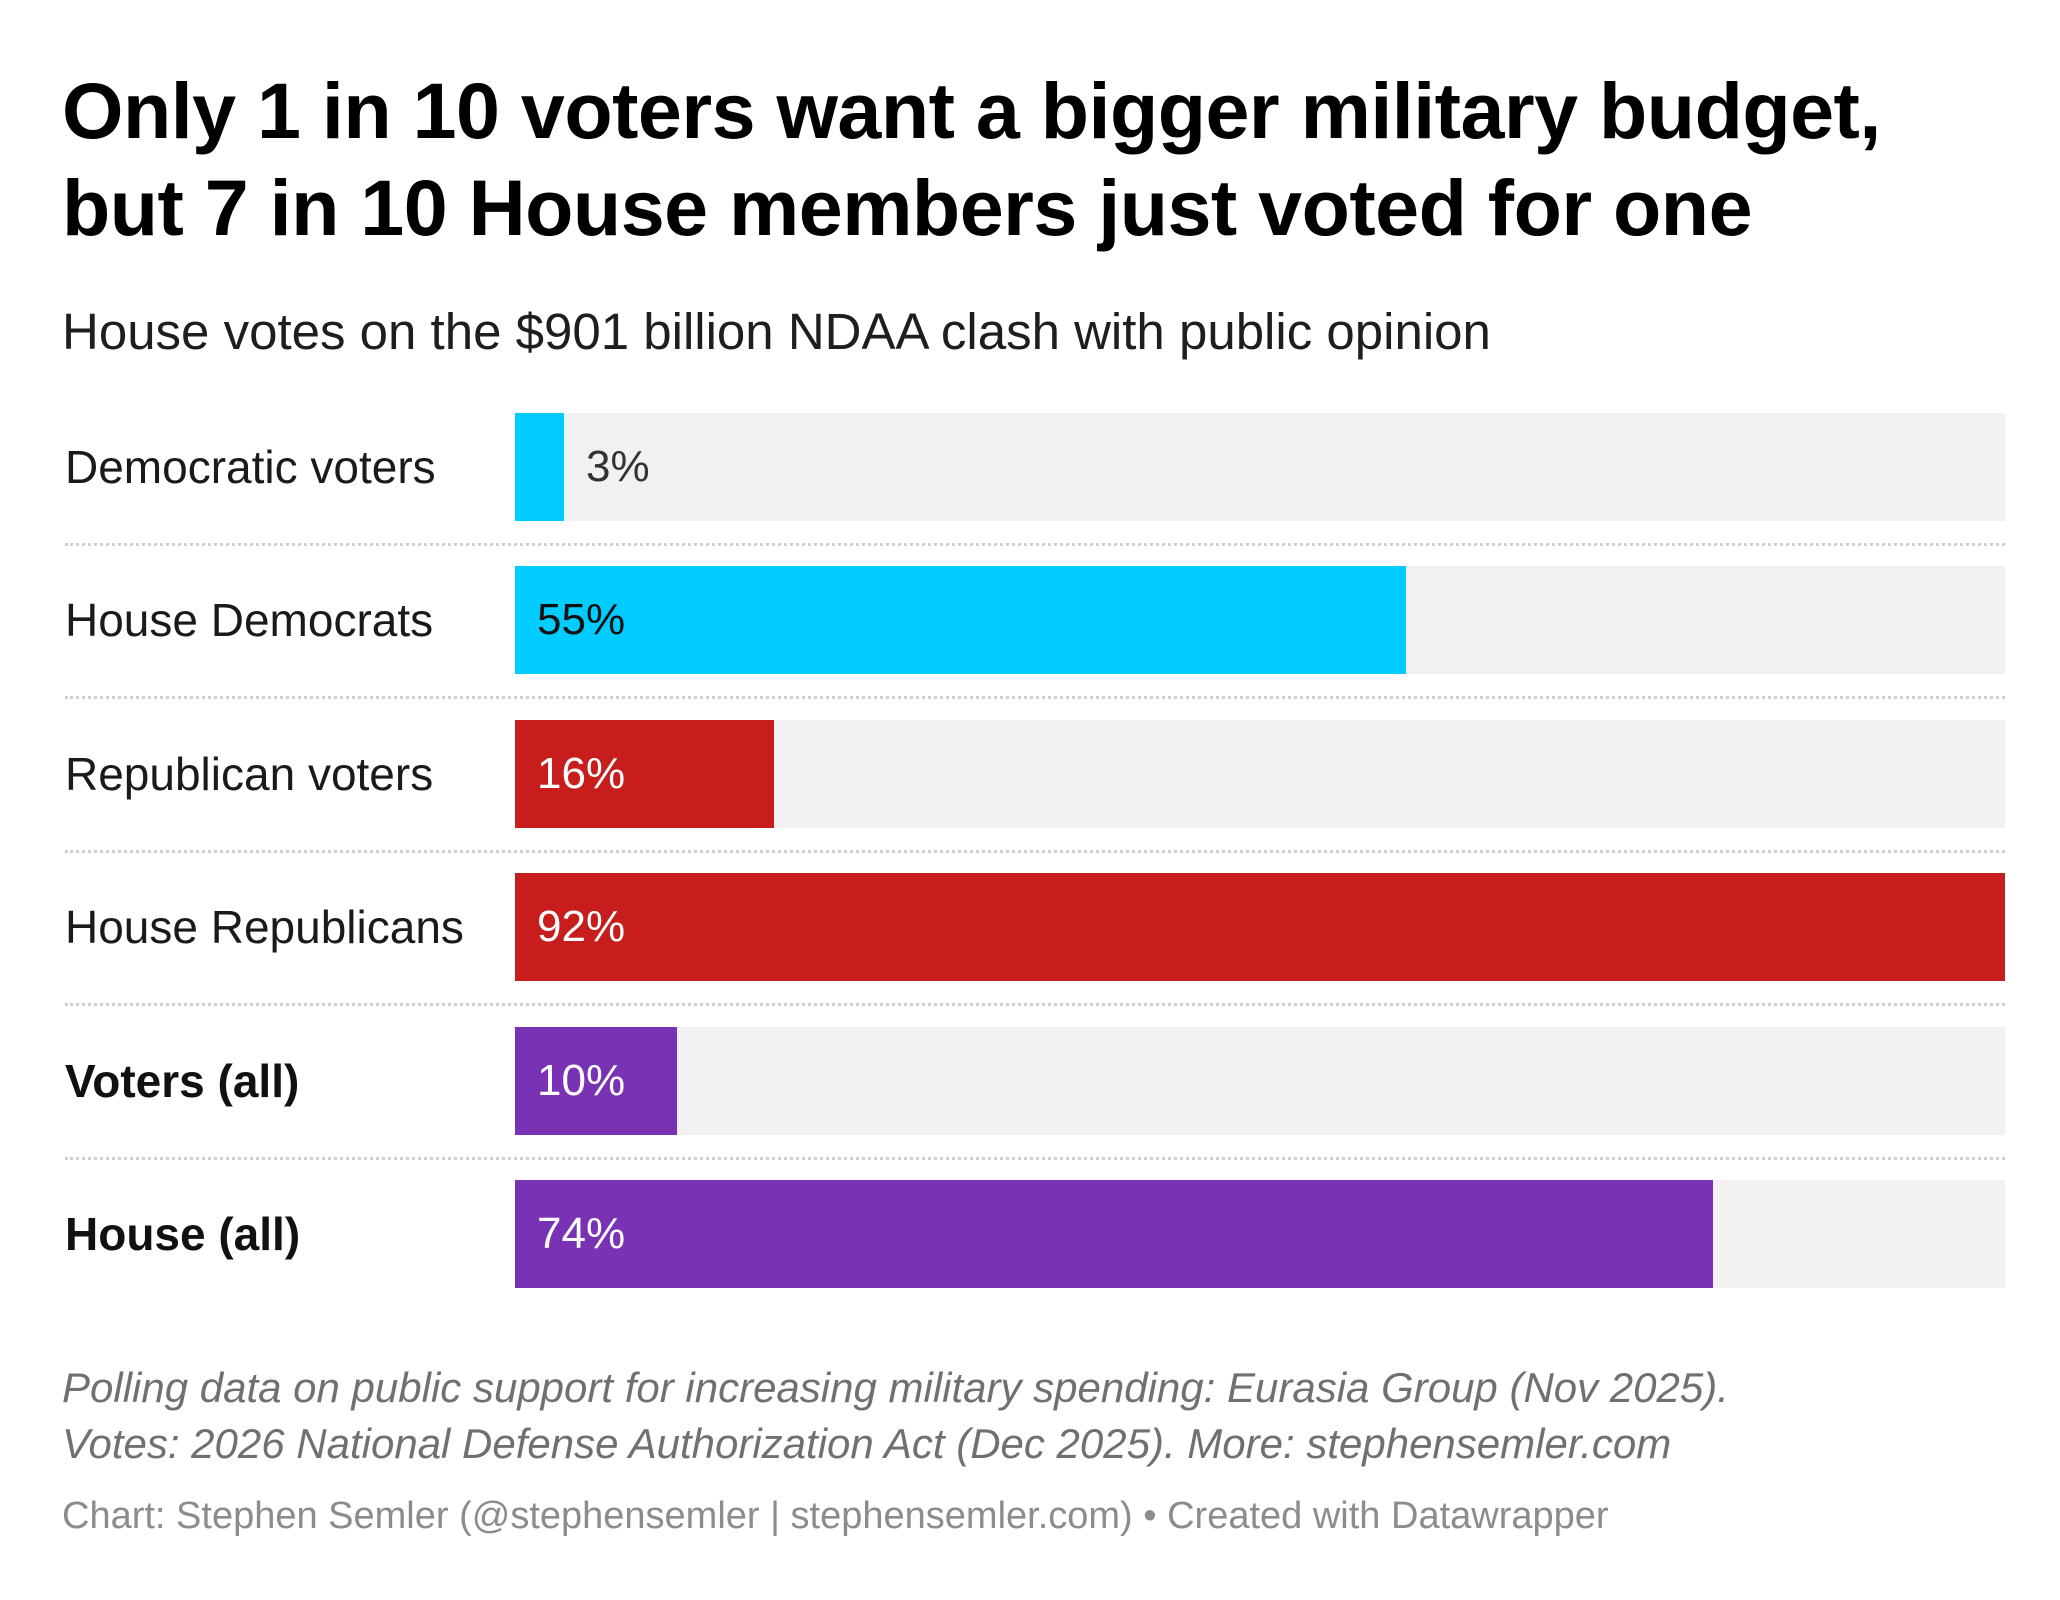 This screenshot has height=1600, width=2060. I want to click on value-label-house-democrats: 55%, so click(581, 619).